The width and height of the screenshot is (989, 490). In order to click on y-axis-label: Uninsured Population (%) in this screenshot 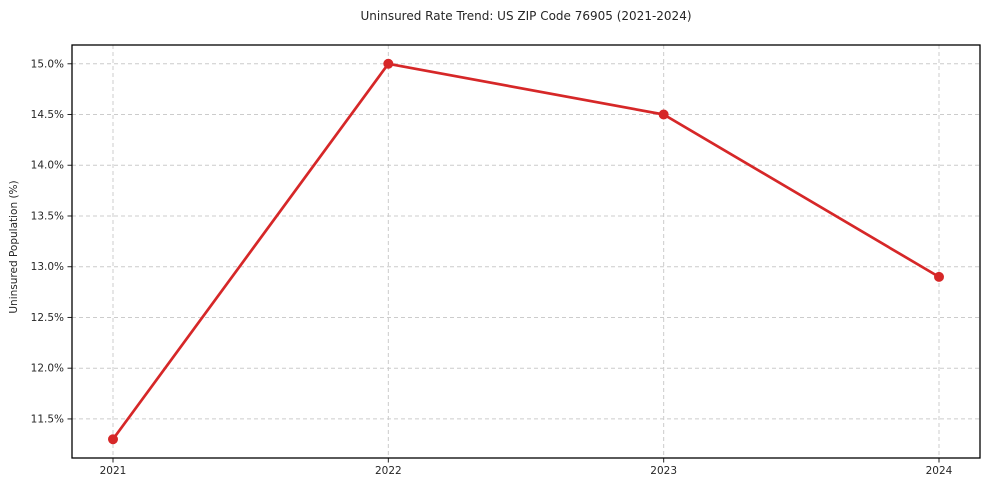, I will do `click(14, 247)`.